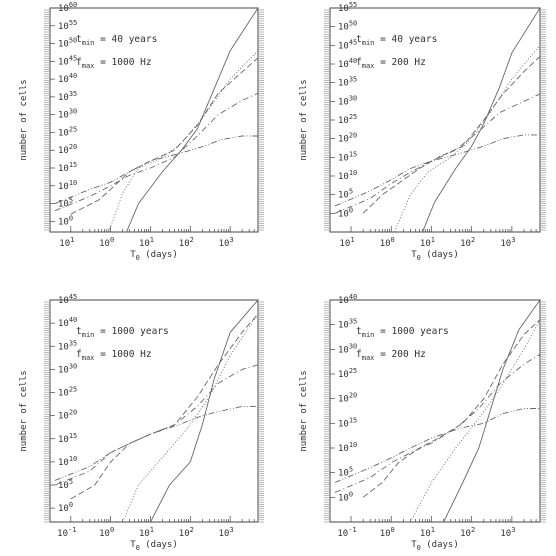 This screenshot has height=556, width=556. What do you see at coordinates (73, 23) in the screenshot?
I see `y-tick-exponent: 55` at bounding box center [73, 23].